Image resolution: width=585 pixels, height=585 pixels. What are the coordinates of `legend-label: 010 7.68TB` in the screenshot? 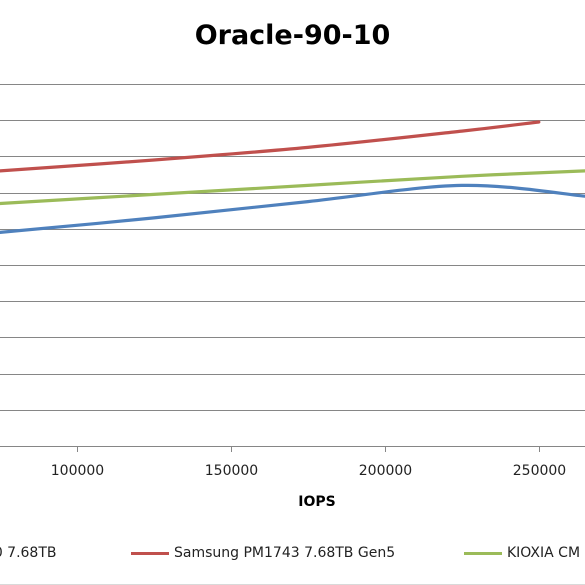 It's located at (28, 553).